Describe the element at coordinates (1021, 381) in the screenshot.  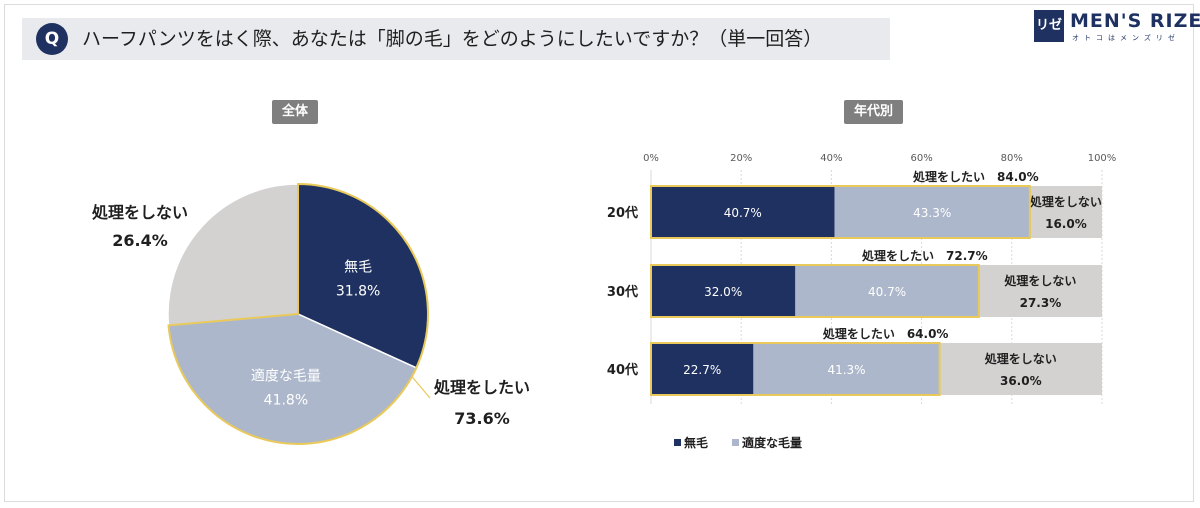
I see `bar-value-label: 36.0%` at that location.